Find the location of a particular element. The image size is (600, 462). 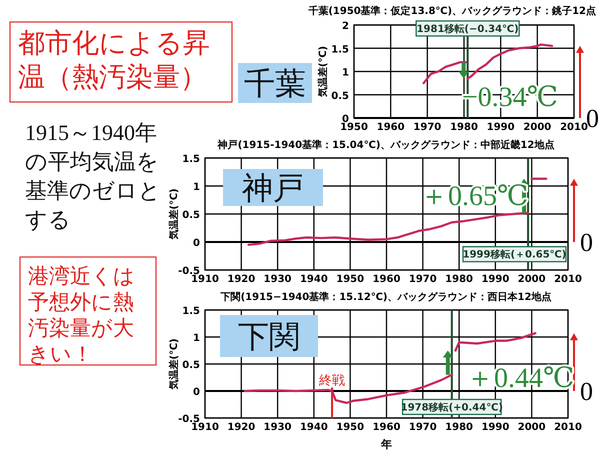

text: 千葉 is located at coordinates (275, 84).